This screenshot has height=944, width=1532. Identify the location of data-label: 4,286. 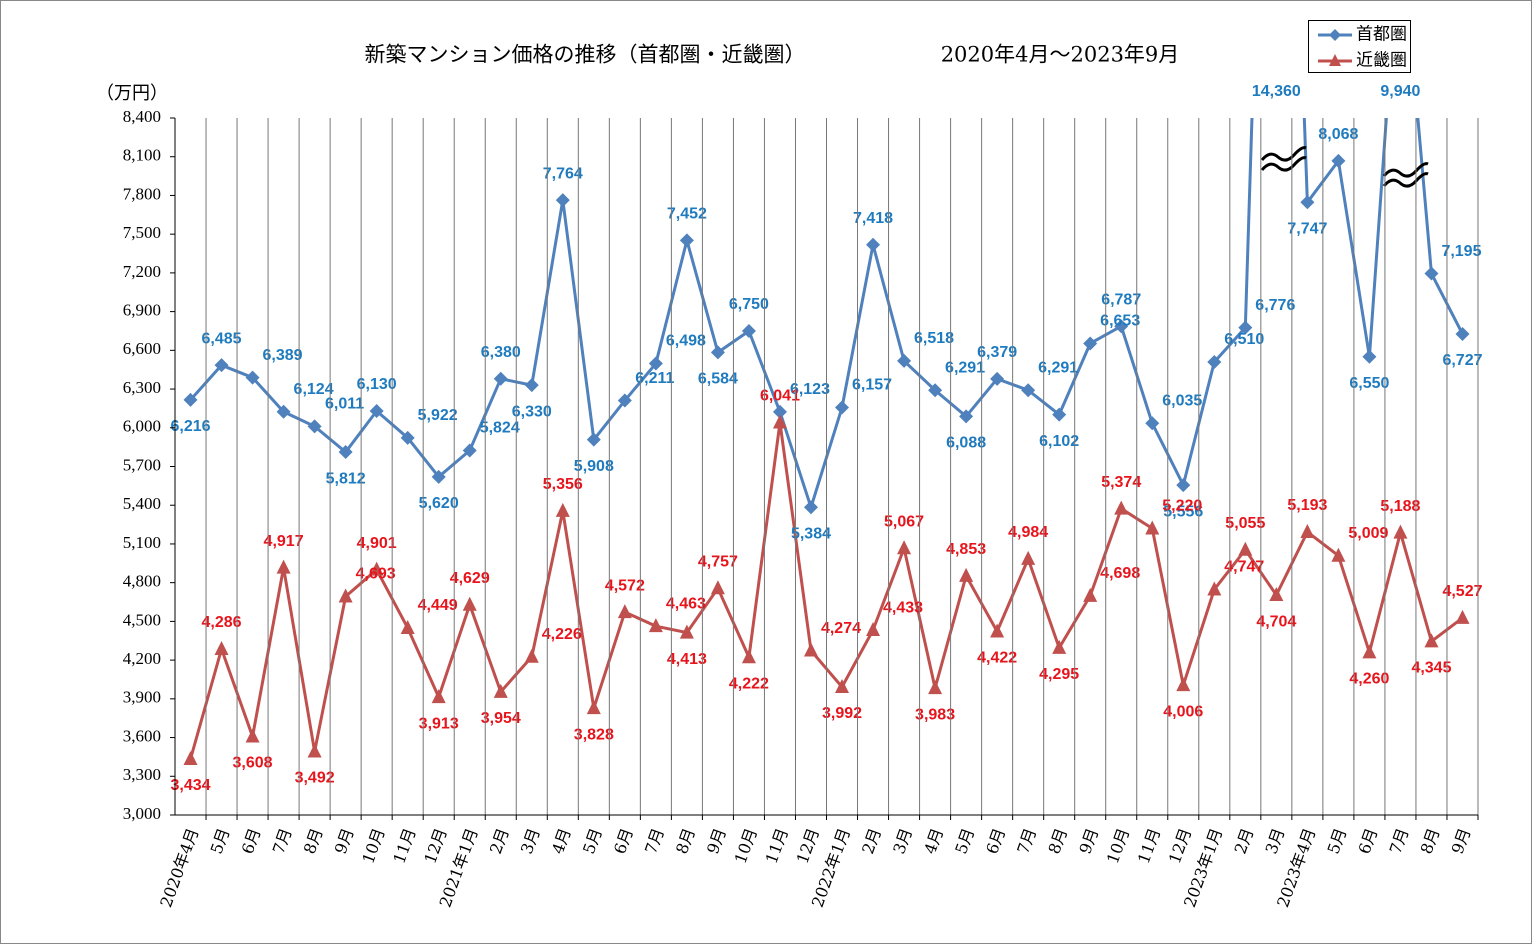
(222, 622).